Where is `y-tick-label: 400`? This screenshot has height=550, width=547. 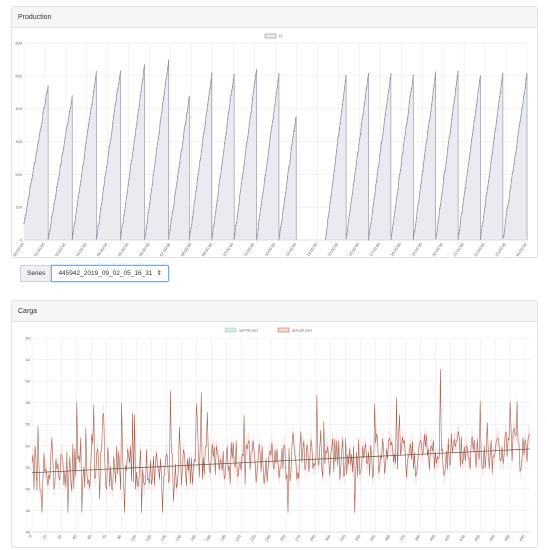
y-tick-label: 400 is located at coordinates (18, 108).